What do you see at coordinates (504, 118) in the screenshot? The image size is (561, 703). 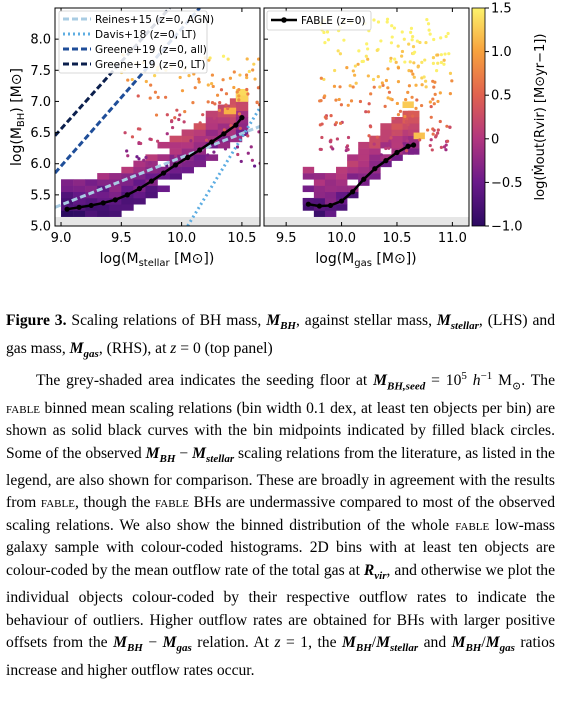 I see `colorbar-ticks: 1.5 1.0 0.5 0 −0.5 −1.0` at bounding box center [504, 118].